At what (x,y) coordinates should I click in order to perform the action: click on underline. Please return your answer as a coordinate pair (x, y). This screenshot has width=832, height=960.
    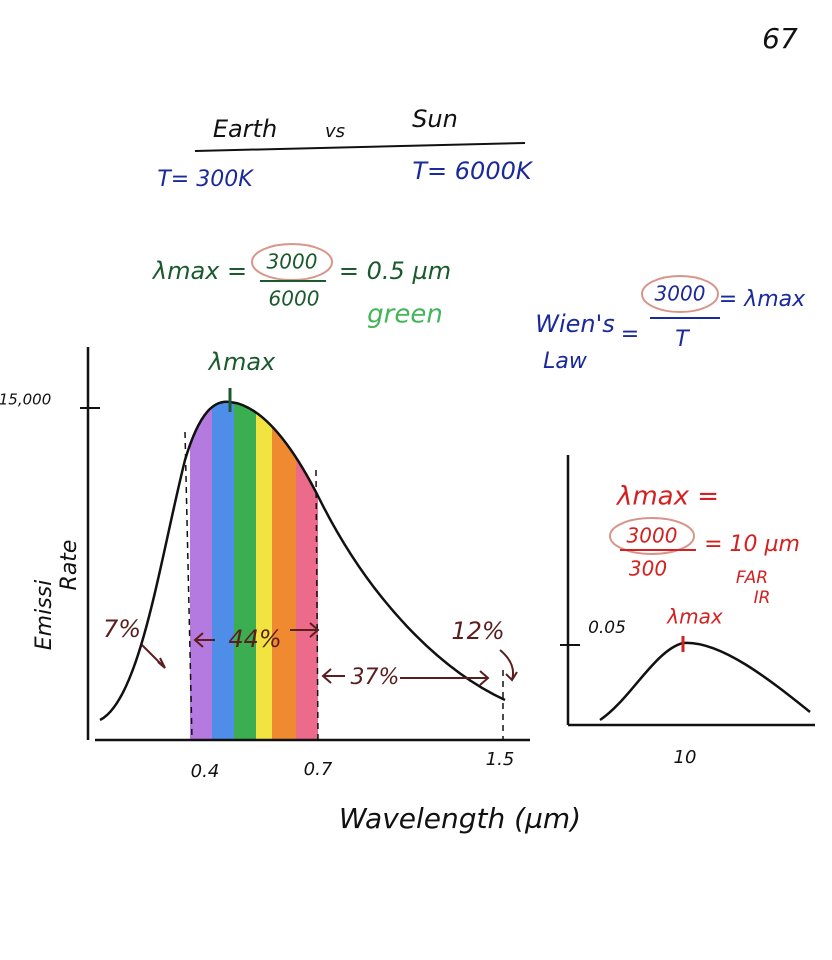
    Looking at the image, I should click on (360, 147).